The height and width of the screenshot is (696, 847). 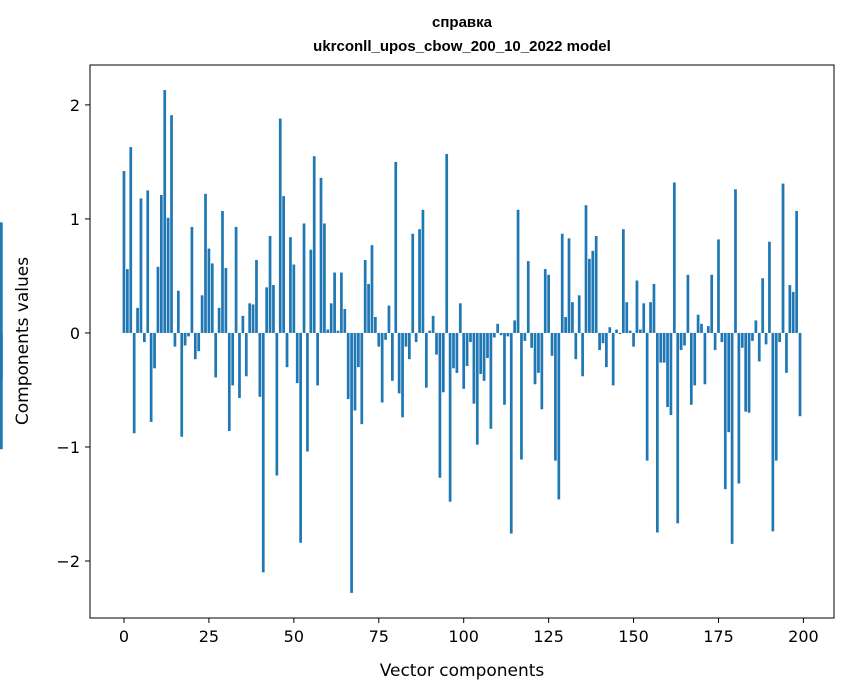 I want to click on y-tick-label: 2, so click(x=75, y=105).